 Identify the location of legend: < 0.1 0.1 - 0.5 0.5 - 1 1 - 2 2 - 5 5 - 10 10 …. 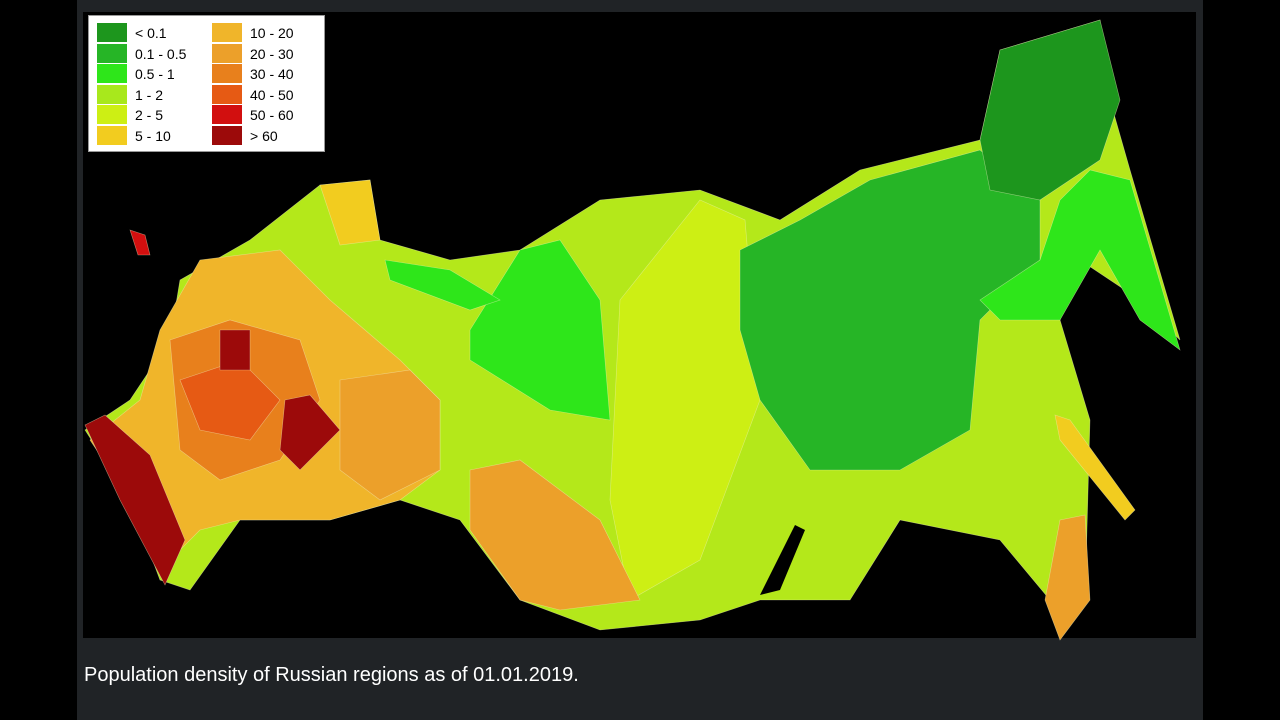
(206, 83).